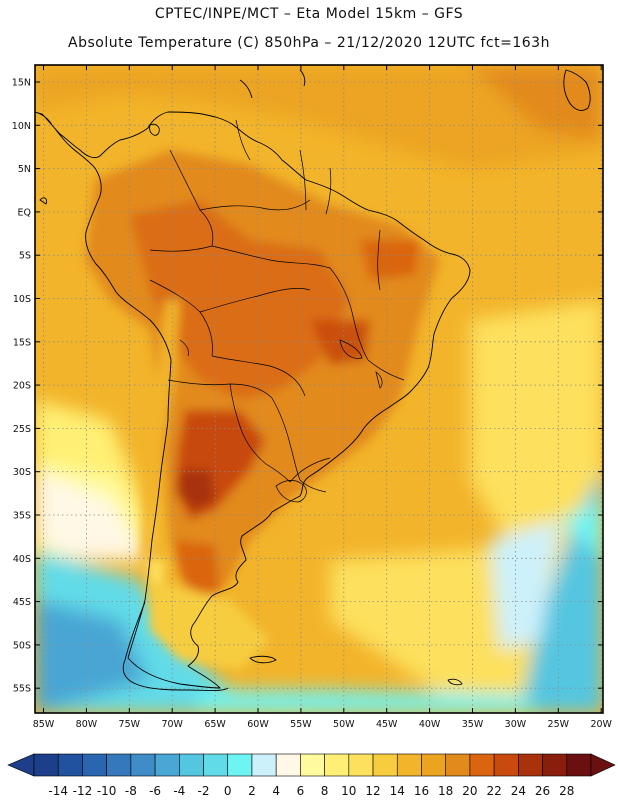  Describe the element at coordinates (301, 791) in the screenshot. I see `colorbar-label: 6` at that location.